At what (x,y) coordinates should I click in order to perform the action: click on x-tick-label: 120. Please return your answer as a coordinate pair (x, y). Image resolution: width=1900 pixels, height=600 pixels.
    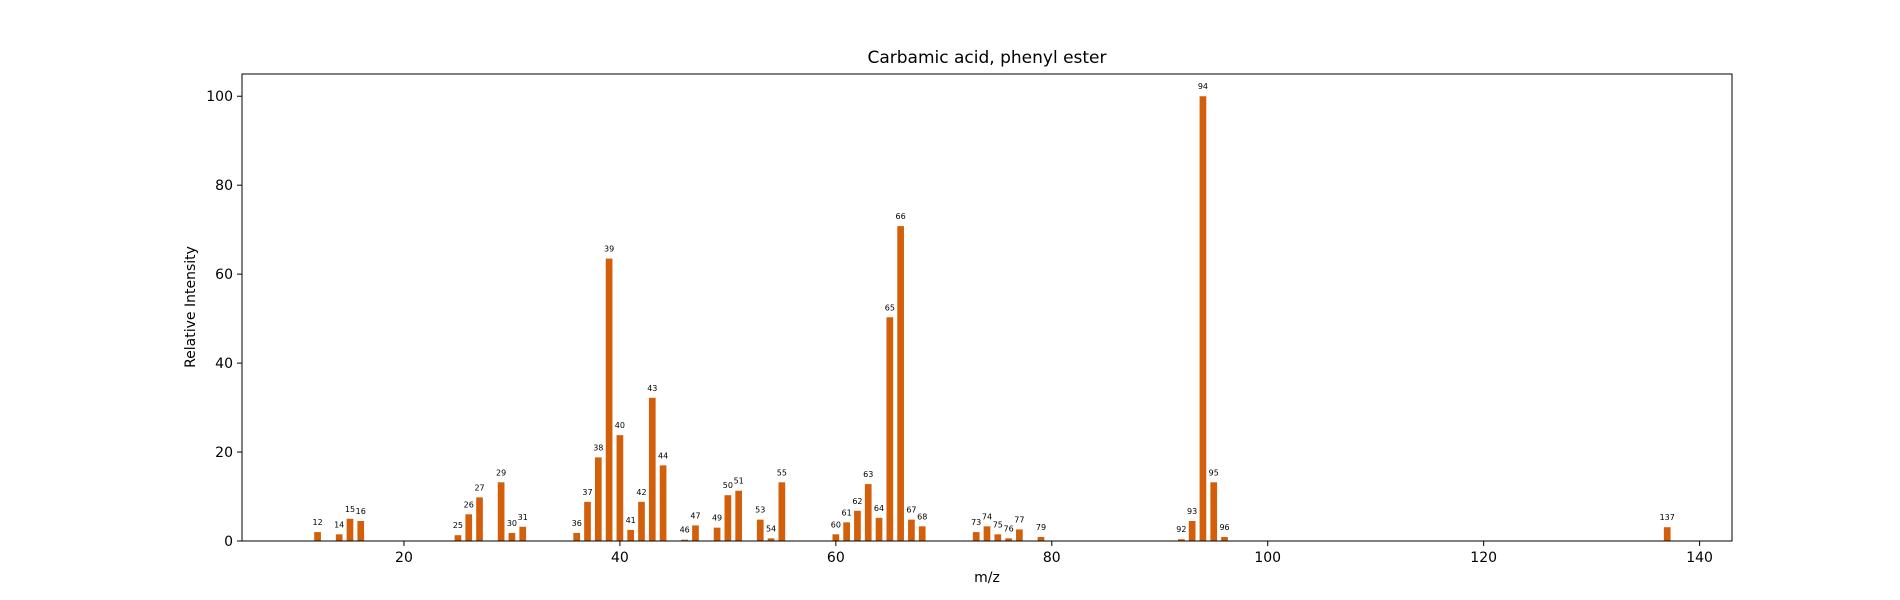
    Looking at the image, I should click on (1483, 558).